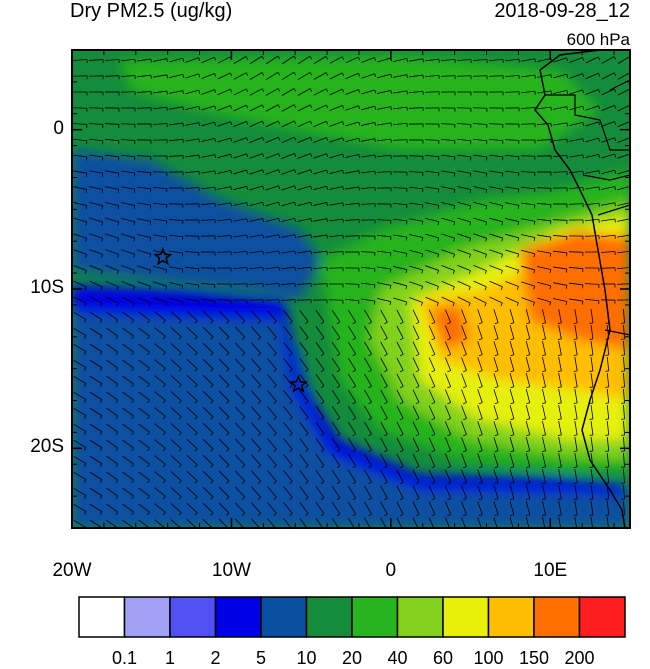 This screenshot has width=650, height=669. What do you see at coordinates (36, 129) in the screenshot?
I see `y-tick-label: 0` at bounding box center [36, 129].